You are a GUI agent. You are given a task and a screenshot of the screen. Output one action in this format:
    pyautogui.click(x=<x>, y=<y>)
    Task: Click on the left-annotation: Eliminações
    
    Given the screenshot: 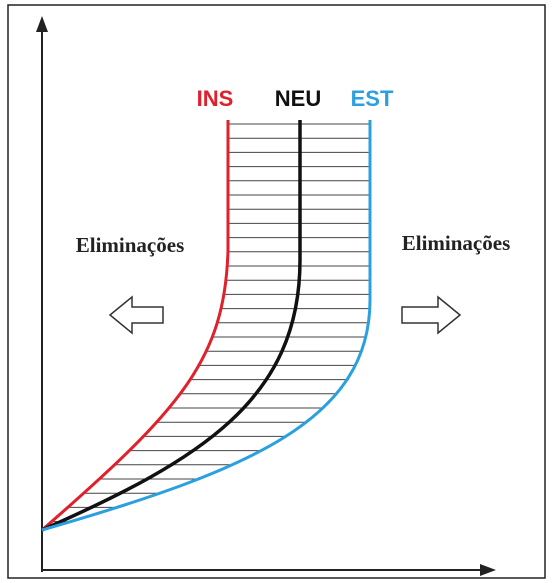 What is the action you would take?
    pyautogui.click(x=130, y=245)
    